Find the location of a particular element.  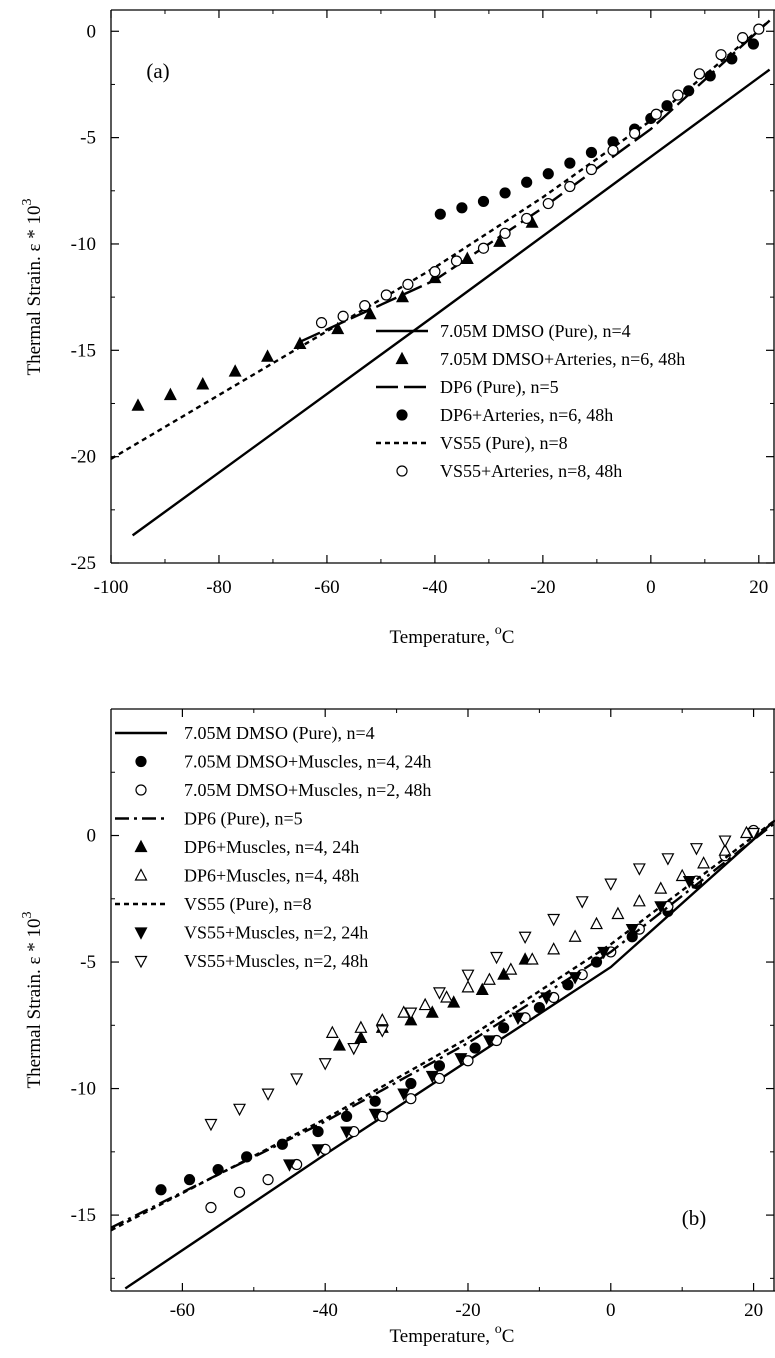

legend-item: VS55 (Pure), n=8 is located at coordinates (472, 443).